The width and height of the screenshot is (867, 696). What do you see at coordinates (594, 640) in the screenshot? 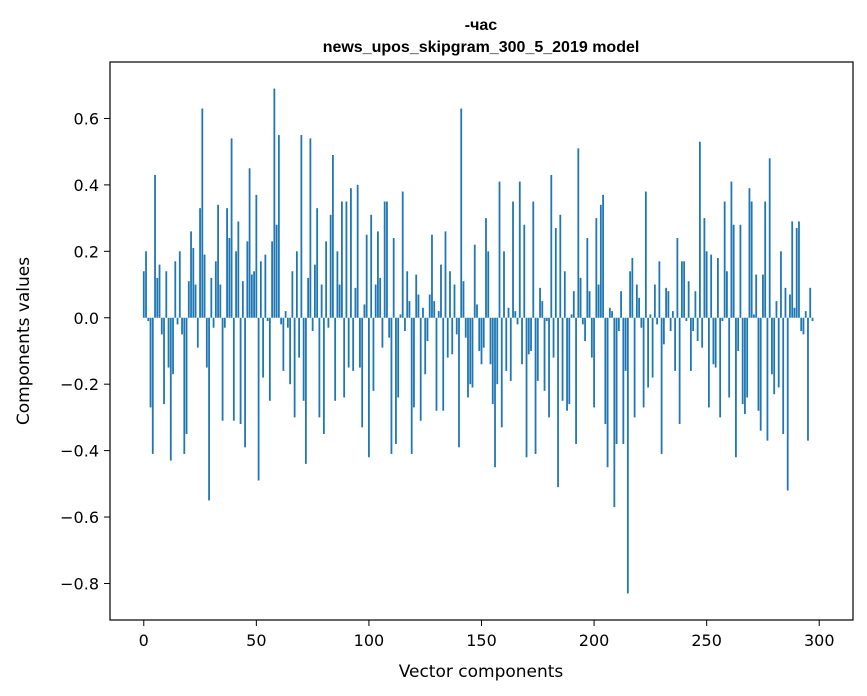
I see `x-tick-label: 200` at bounding box center [594, 640].